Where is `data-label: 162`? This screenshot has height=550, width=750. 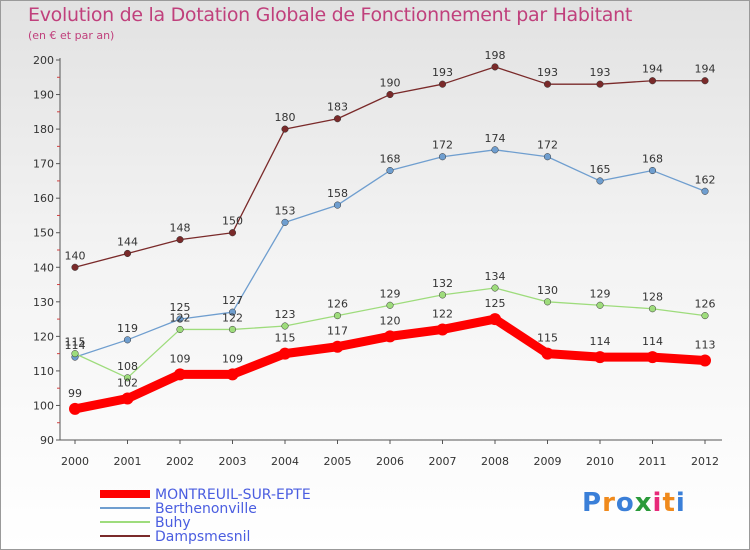 data-label: 162 is located at coordinates (705, 179).